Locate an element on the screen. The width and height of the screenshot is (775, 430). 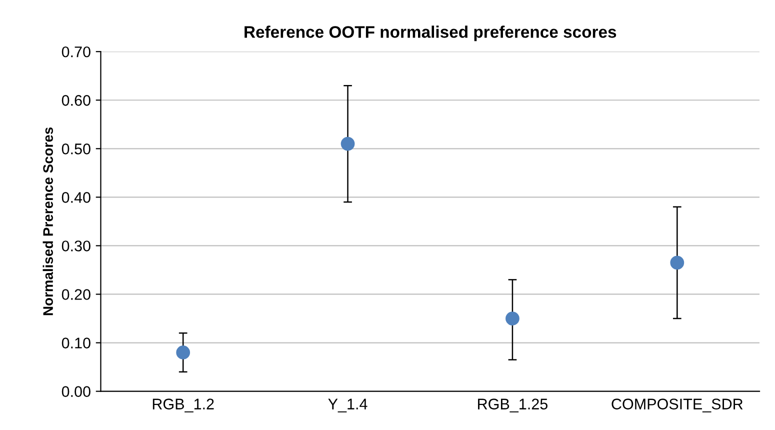
y-tick-label: 0.00 is located at coordinates (76, 391).